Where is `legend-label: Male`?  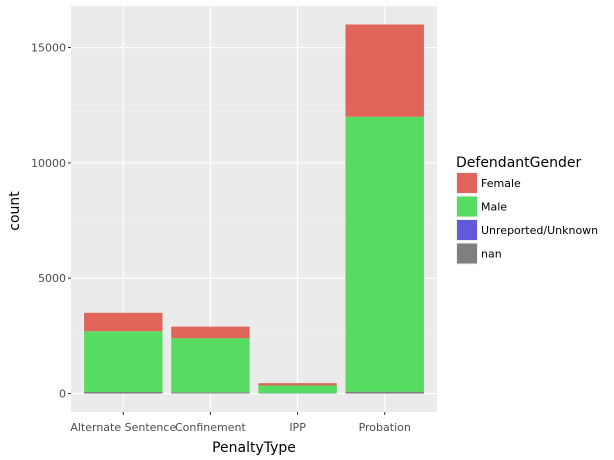 legend-label: Male is located at coordinates (494, 207).